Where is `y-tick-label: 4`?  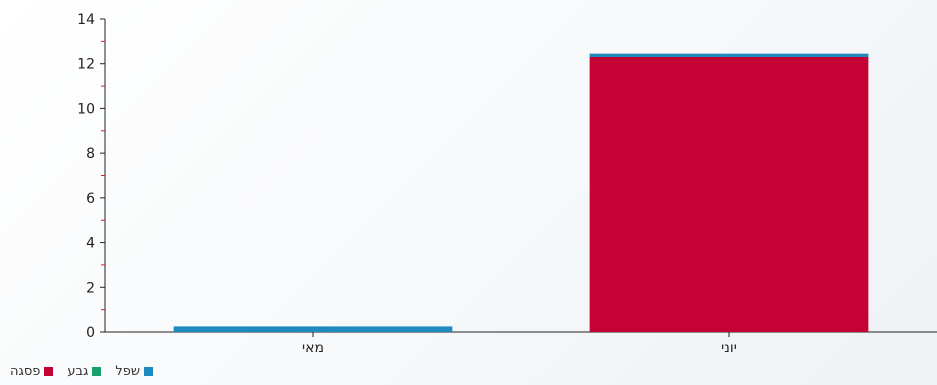 y-tick-label: 4 is located at coordinates (90, 244).